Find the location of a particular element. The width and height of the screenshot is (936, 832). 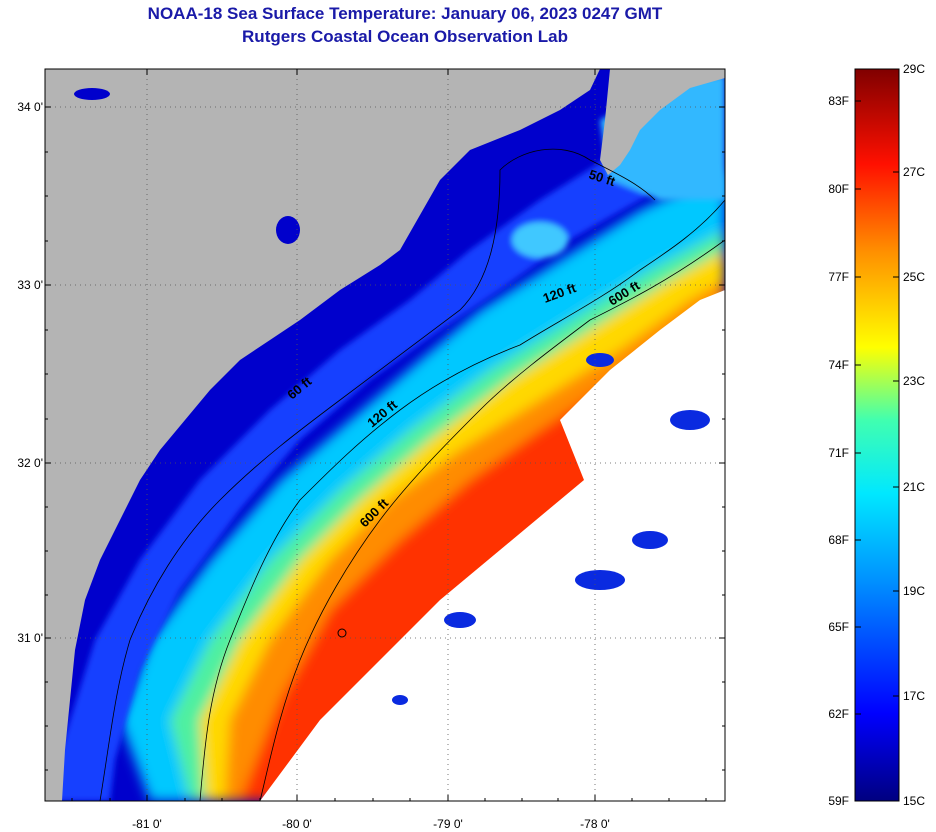

colorbar-f-62: 62F is located at coordinates (838, 714).